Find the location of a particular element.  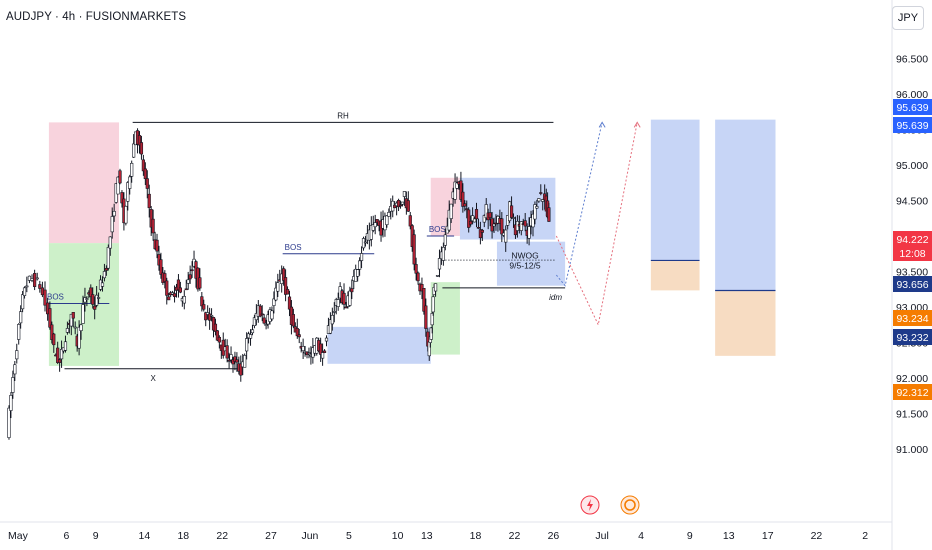

price-label-text: 93.232 is located at coordinates (912, 338).